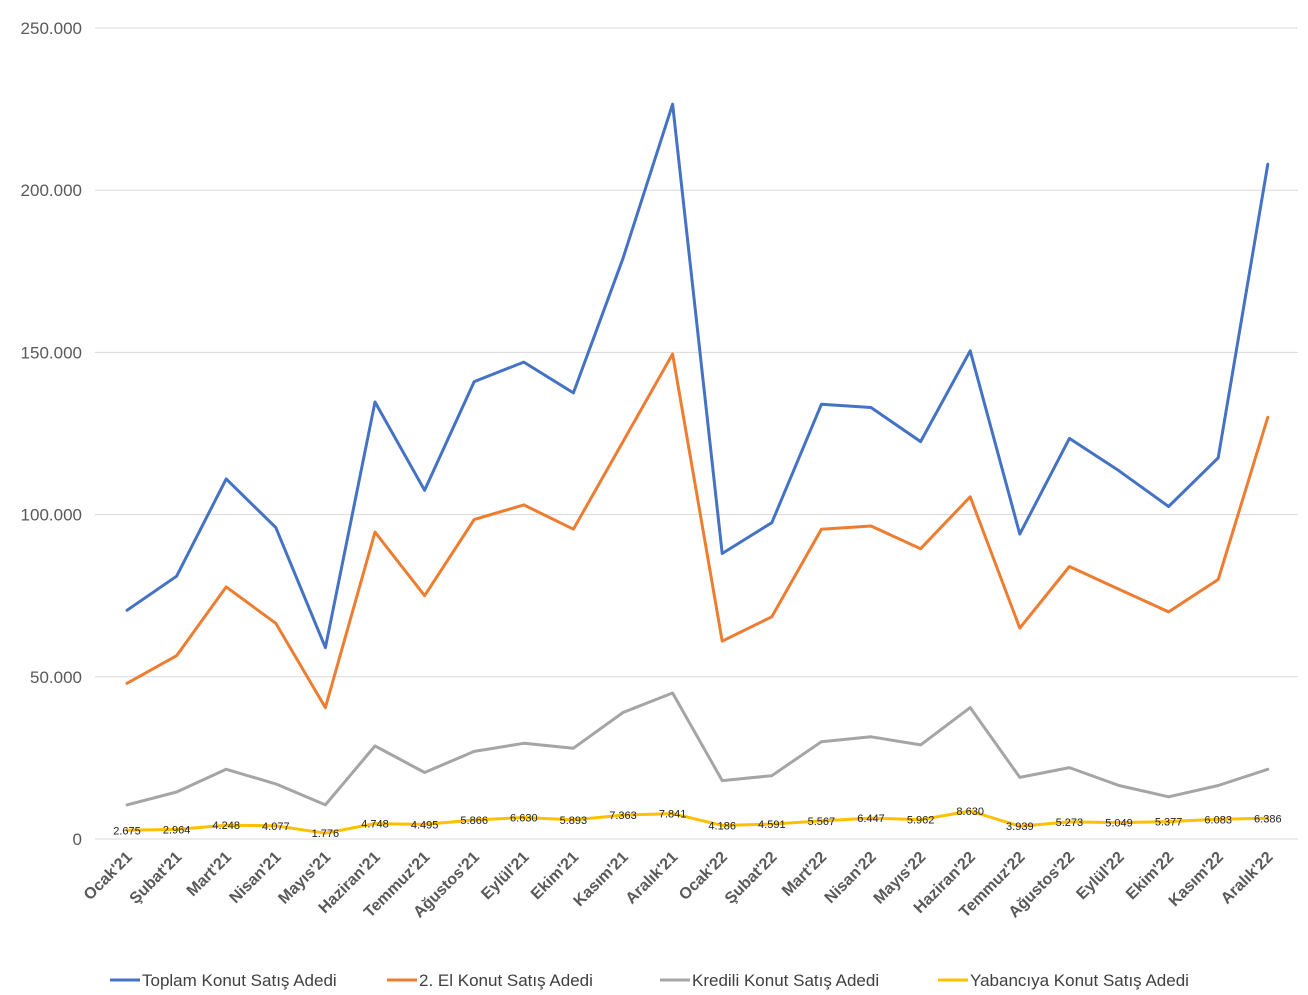 The height and width of the screenshot is (995, 1308). Describe the element at coordinates (1100, 876) in the screenshot. I see `x-tick-label: Eylül'22` at that location.